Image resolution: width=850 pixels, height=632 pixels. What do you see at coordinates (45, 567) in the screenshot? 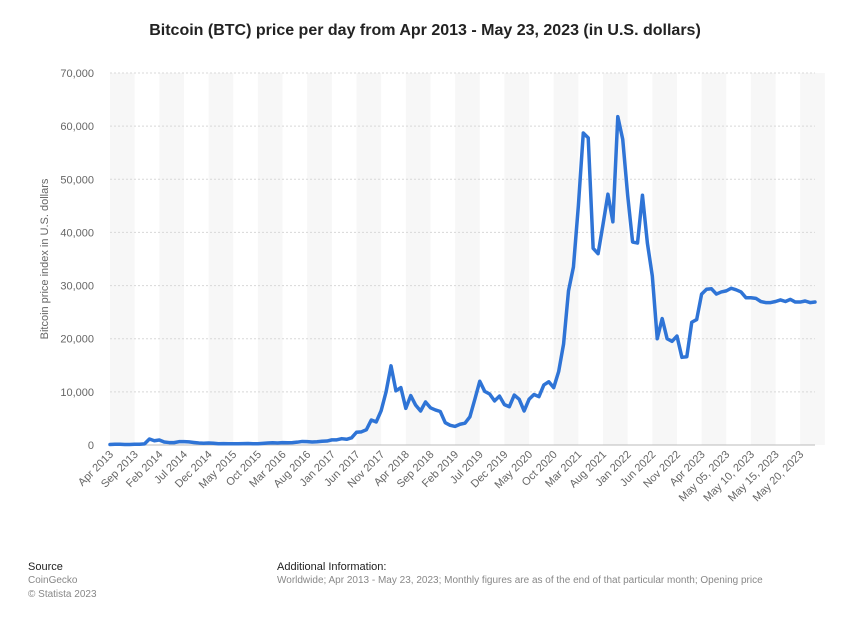
I see `source-heading: Source` at bounding box center [45, 567].